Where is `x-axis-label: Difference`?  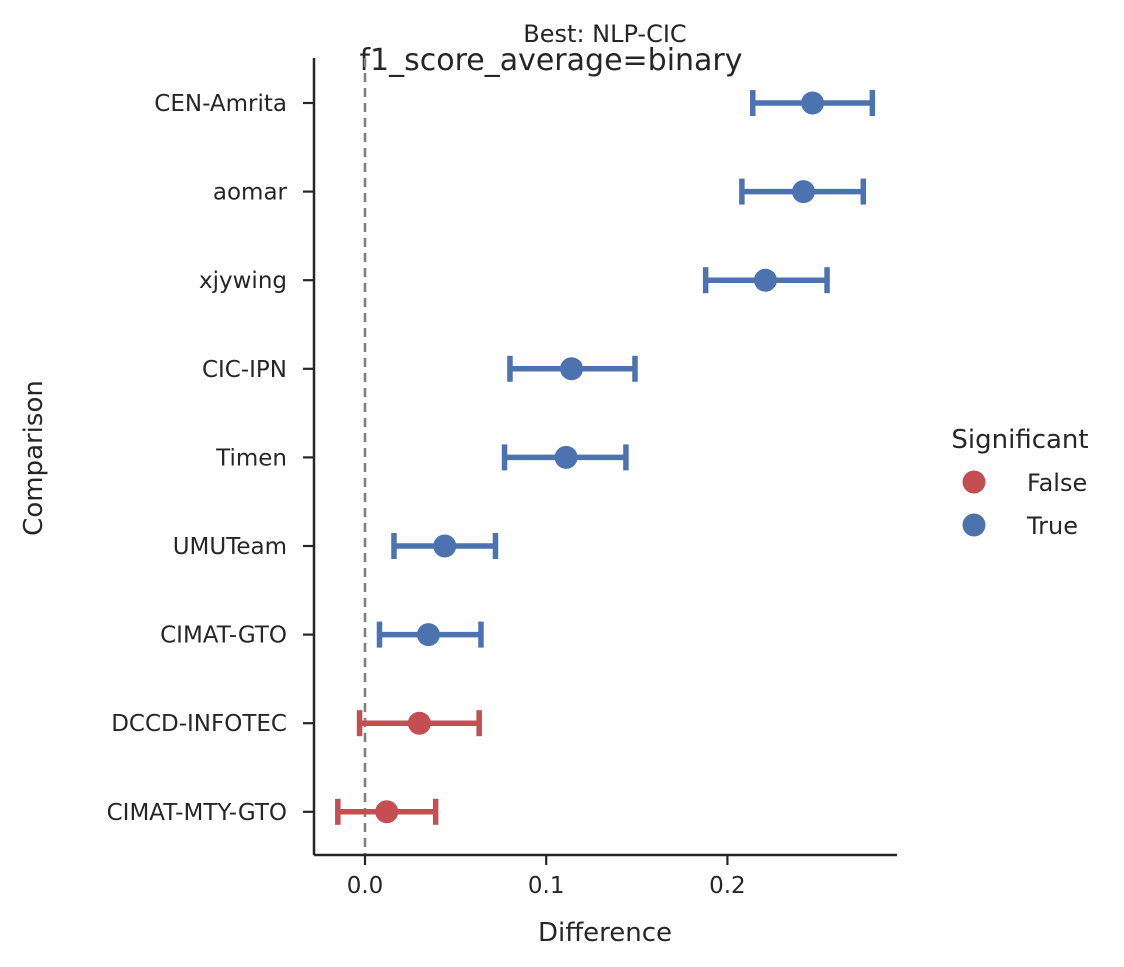
x-axis-label: Difference is located at coordinates (605, 933).